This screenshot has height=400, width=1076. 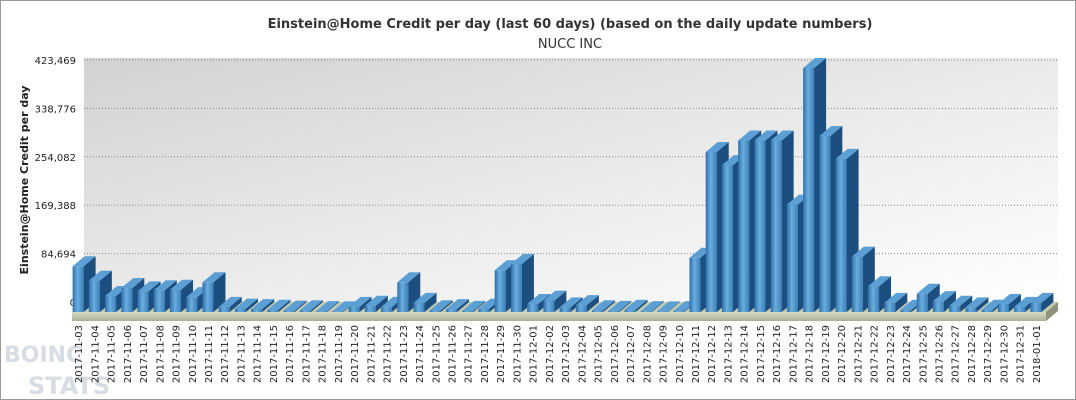 What do you see at coordinates (160, 354) in the screenshot?
I see `x-tick-label: 2017-11-08` at bounding box center [160, 354].